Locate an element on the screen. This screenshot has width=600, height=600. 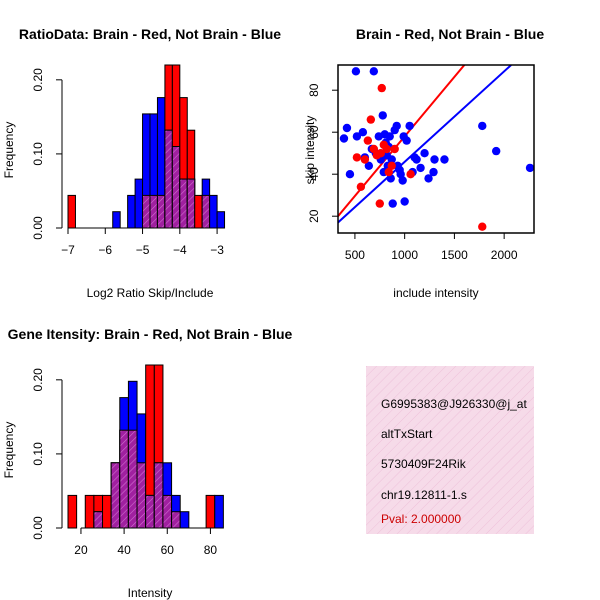
scatter-fit-lines is located at coordinates (425, 144).